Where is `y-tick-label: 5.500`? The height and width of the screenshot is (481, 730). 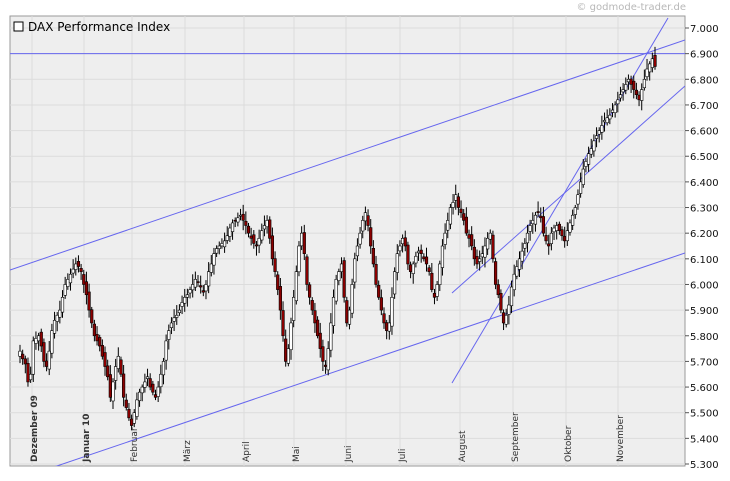 y-tick-label: 5.500 is located at coordinates (704, 414).